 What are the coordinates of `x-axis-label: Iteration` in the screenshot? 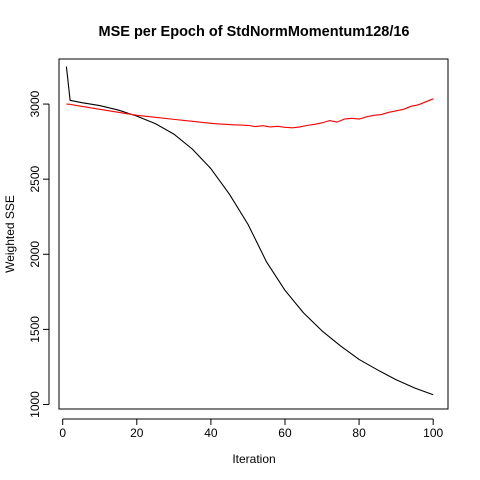 It's located at (253, 459).